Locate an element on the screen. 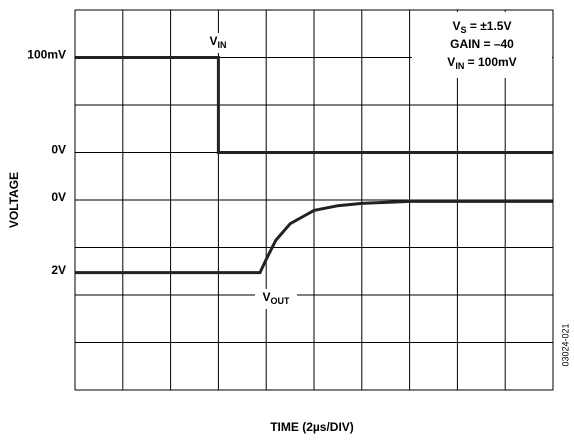 The width and height of the screenshot is (574, 441). annotation: GAIN = –40 is located at coordinates (482, 44).